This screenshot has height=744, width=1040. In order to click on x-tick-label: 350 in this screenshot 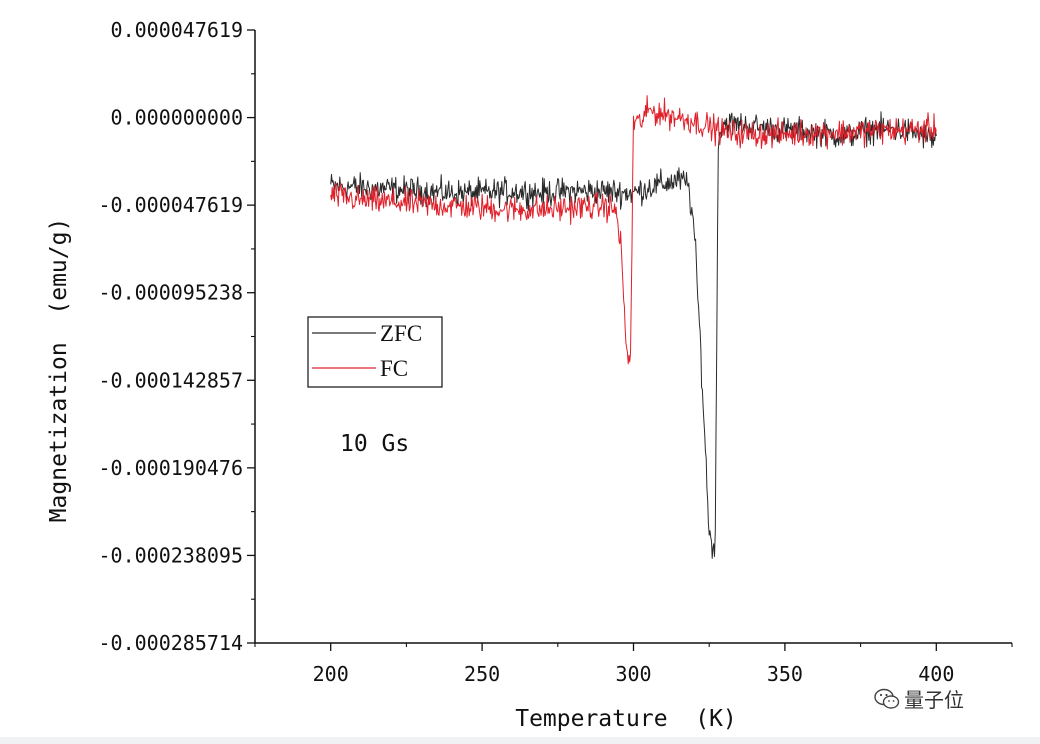, I will do `click(785, 674)`.